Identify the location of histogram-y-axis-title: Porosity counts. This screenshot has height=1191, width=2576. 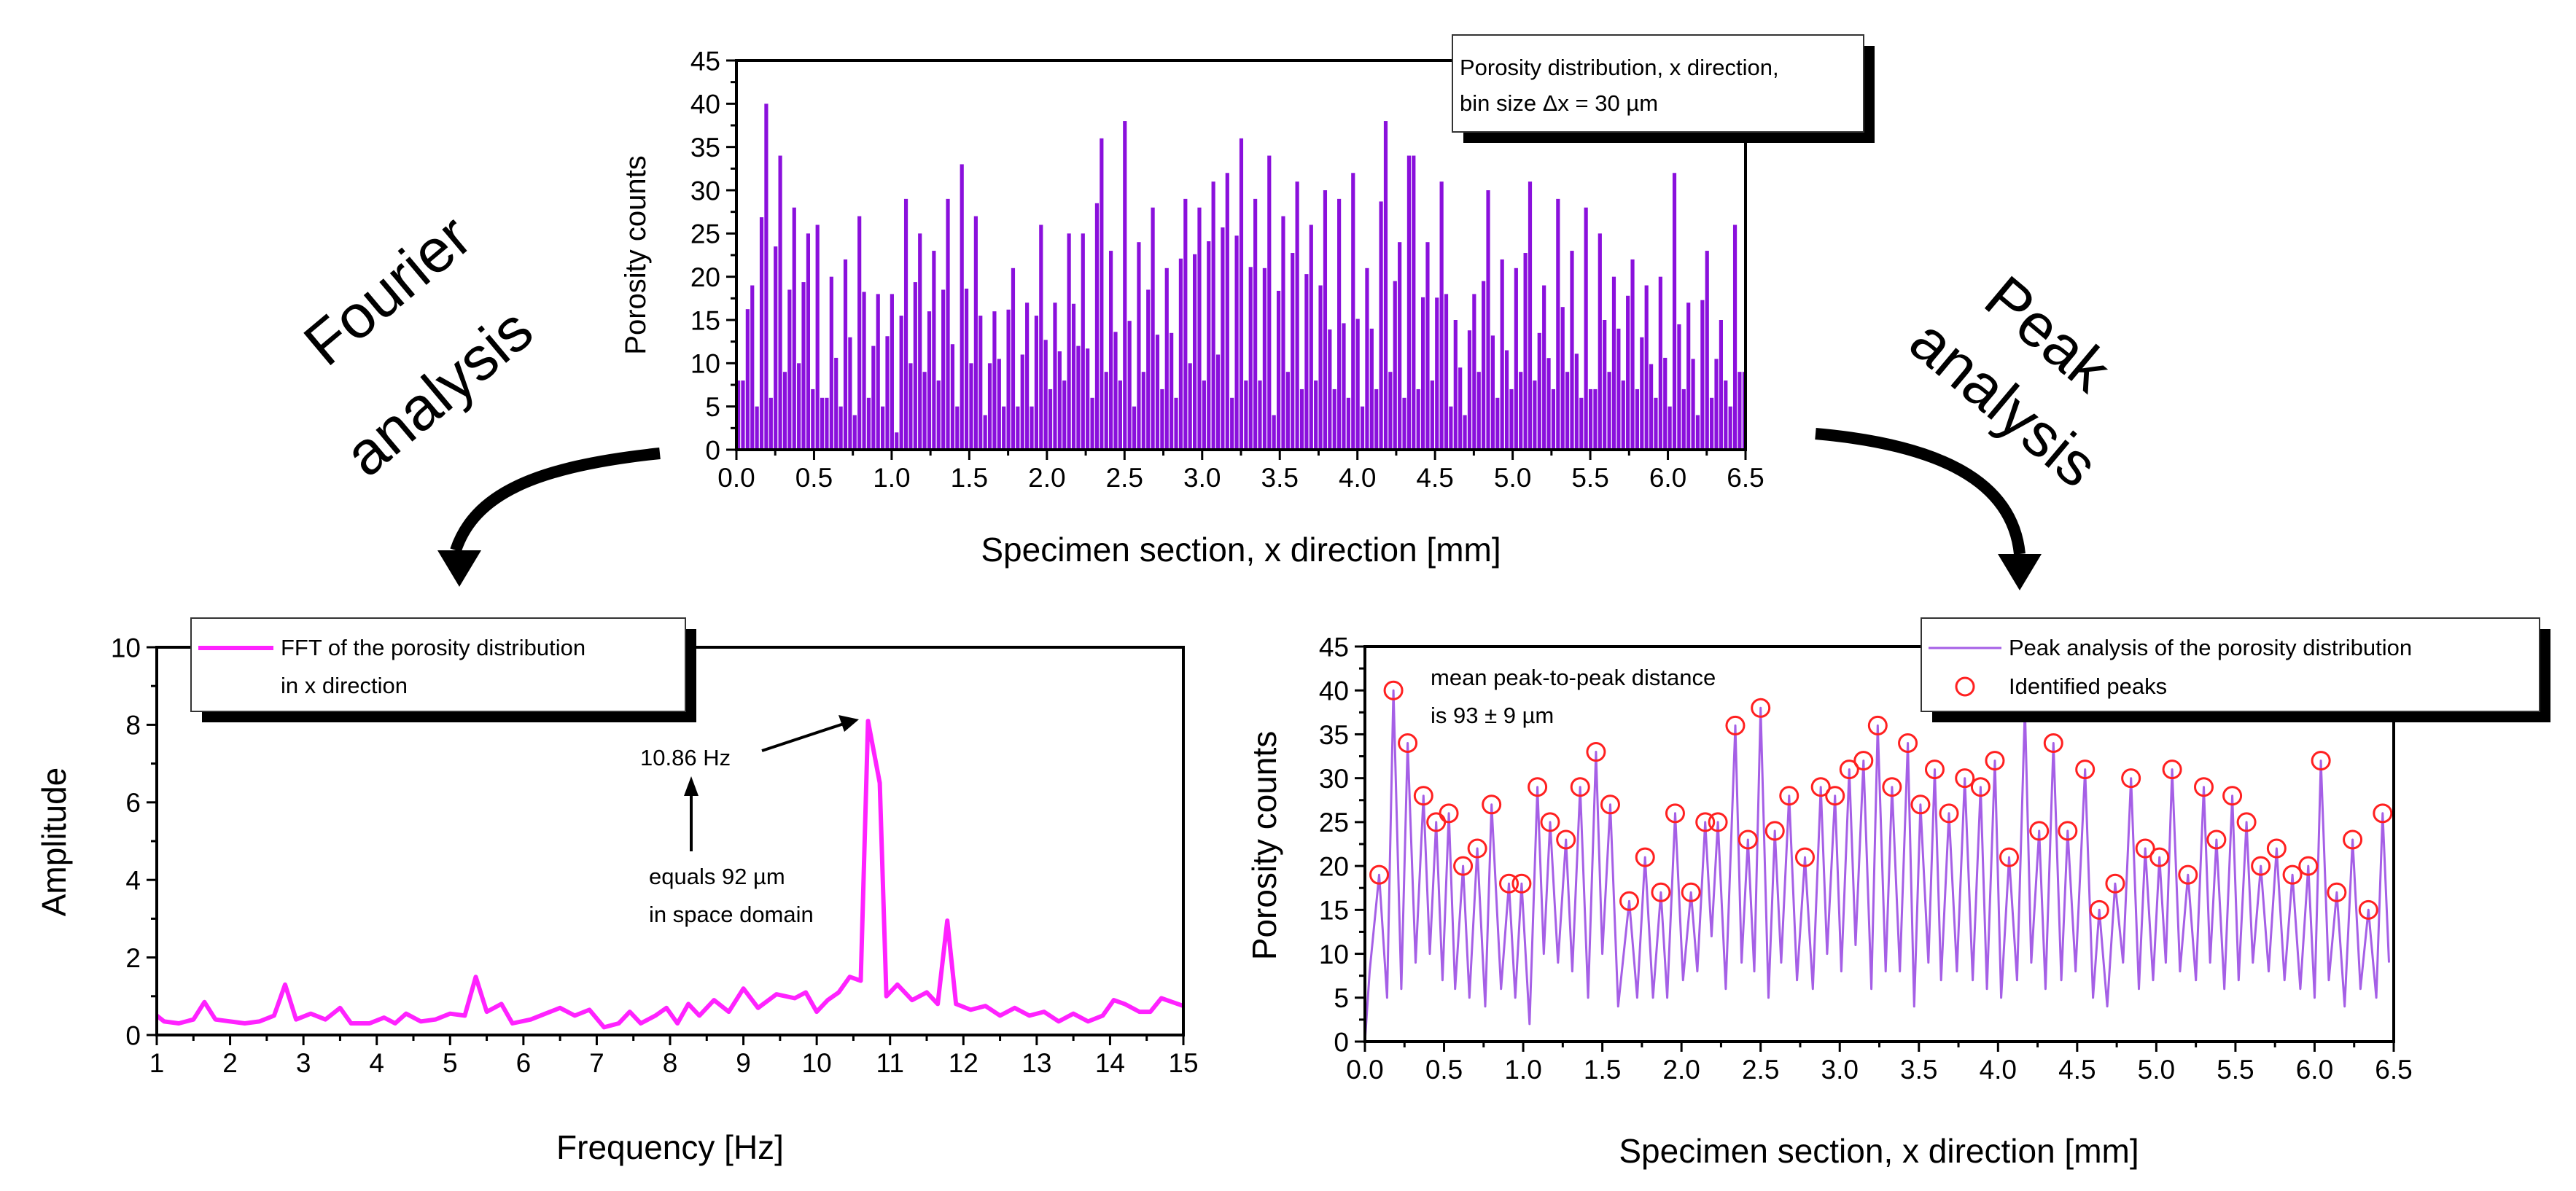
(636, 254).